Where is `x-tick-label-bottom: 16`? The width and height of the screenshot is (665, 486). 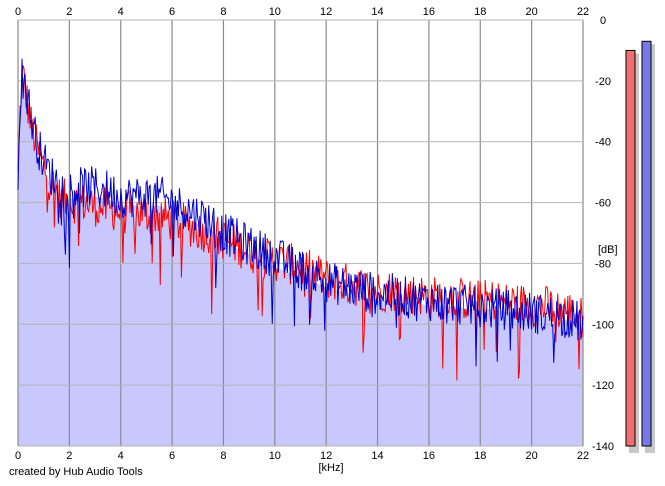 x-tick-label-bottom: 16 is located at coordinates (429, 456).